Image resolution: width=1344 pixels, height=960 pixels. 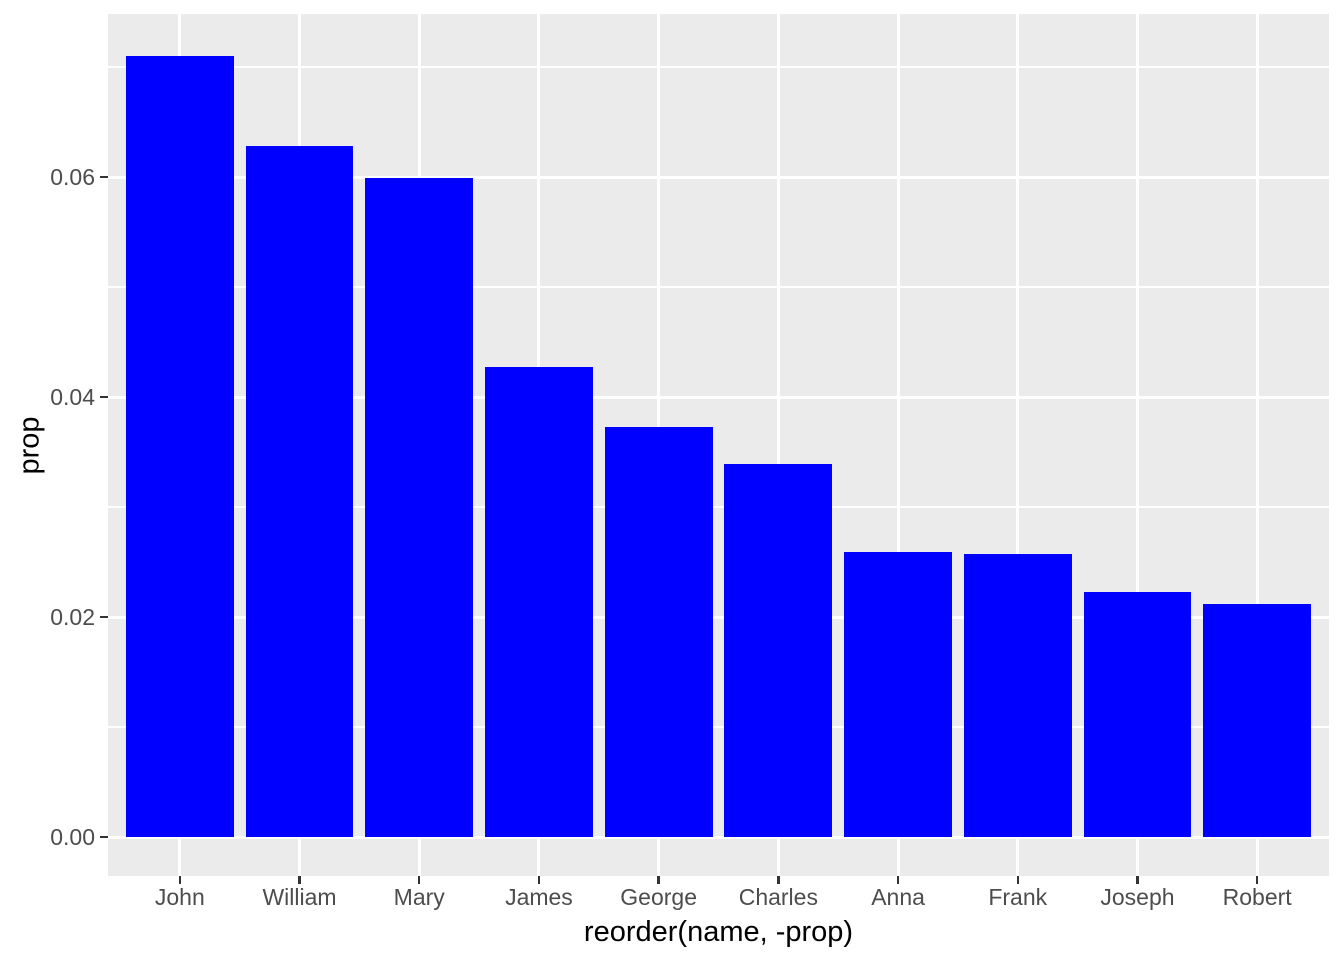 I want to click on bar-john, so click(x=179, y=446).